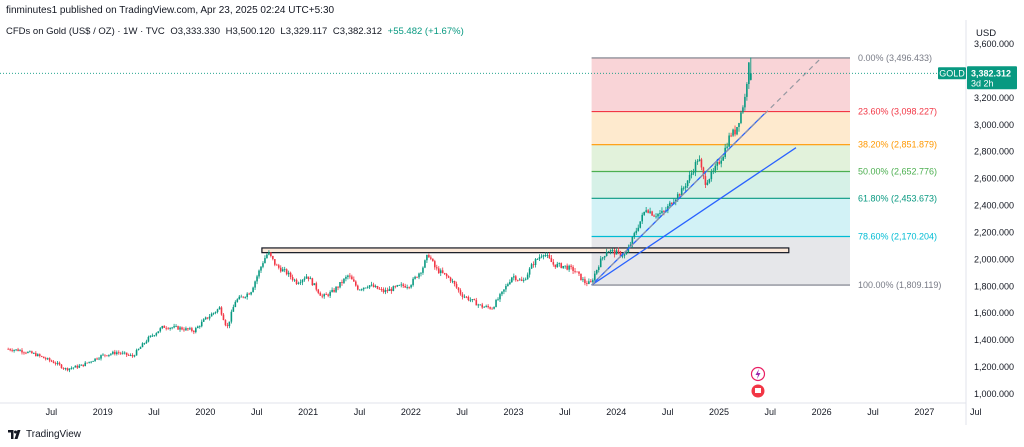 This screenshot has width=1024, height=447. Describe the element at coordinates (924, 412) in the screenshot. I see `time-tick-label: 2027` at that location.